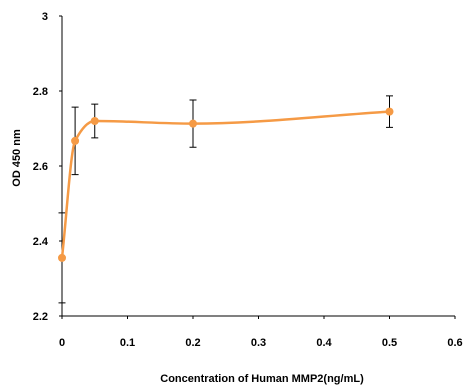 The width and height of the screenshot is (466, 391). I want to click on y-tick-label: 3, so click(45, 17).